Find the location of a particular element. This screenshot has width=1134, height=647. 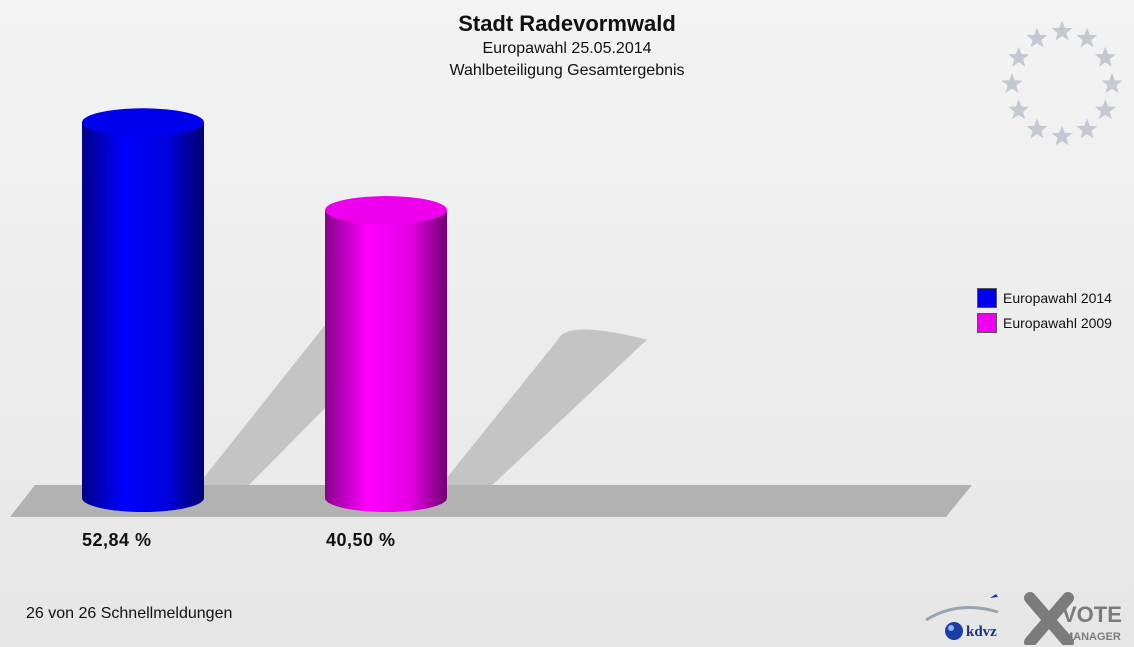

data-label-2014: 52,84 % is located at coordinates (117, 540).